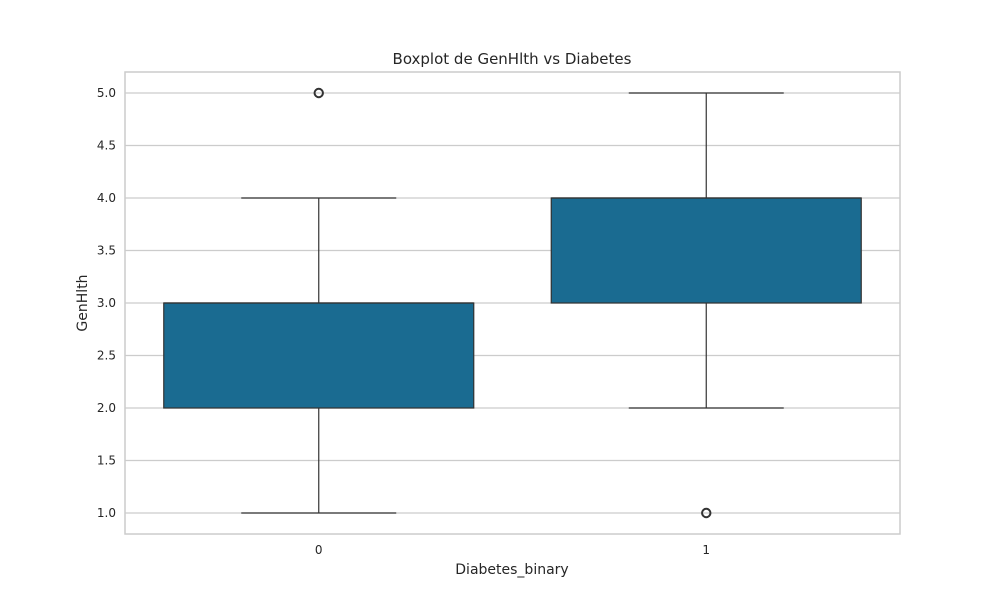 The width and height of the screenshot is (1000, 600). What do you see at coordinates (319, 550) in the screenshot?
I see `x-tick-label: 0` at bounding box center [319, 550].